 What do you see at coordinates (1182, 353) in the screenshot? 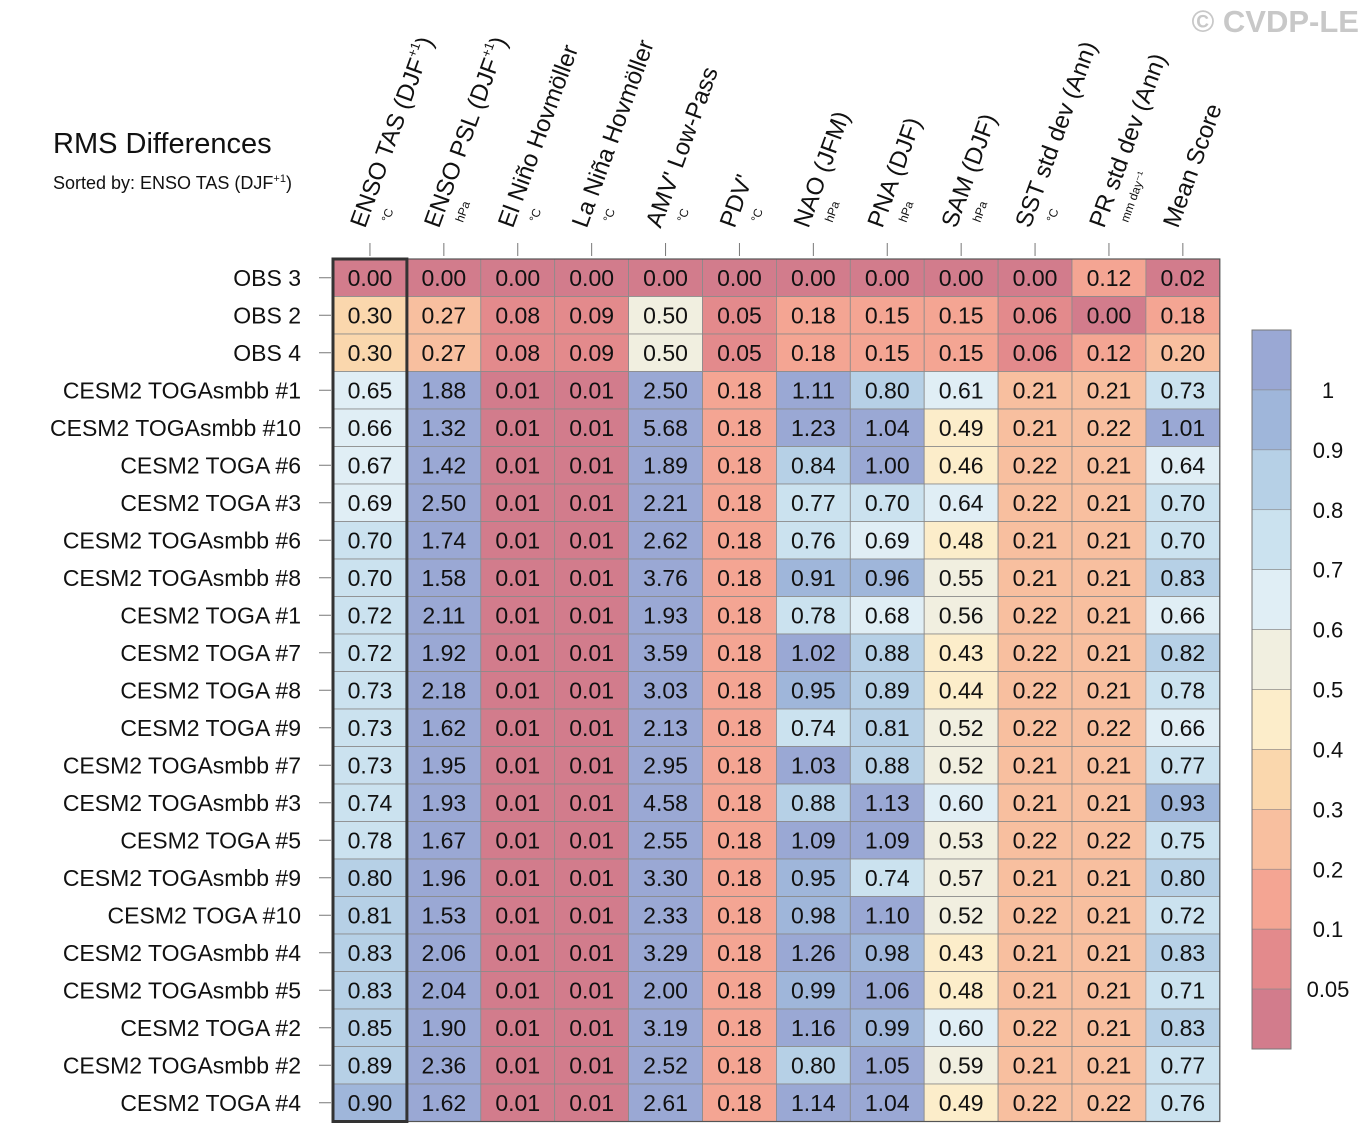
I see `cell-value: 0.20` at bounding box center [1182, 353].